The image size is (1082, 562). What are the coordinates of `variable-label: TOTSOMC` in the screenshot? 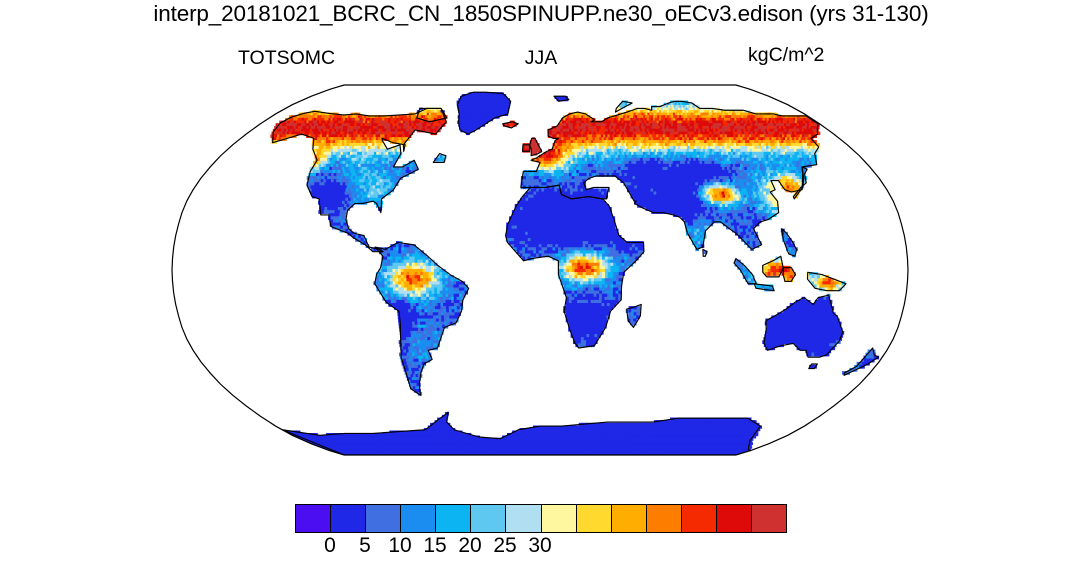 It's located at (287, 58).